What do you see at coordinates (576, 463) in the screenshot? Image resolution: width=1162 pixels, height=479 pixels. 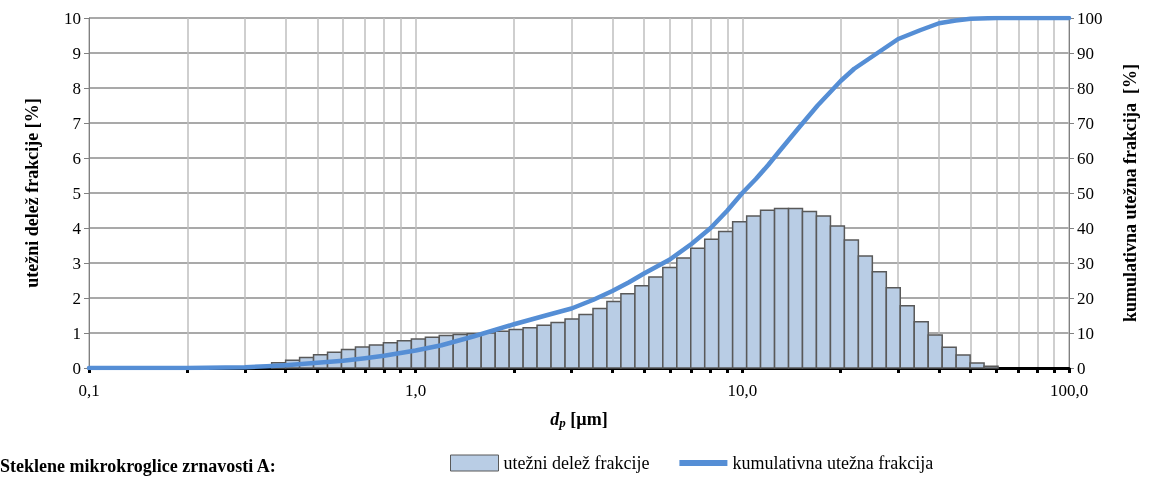 I see `legend-label: utežni delež frakcije` at bounding box center [576, 463].